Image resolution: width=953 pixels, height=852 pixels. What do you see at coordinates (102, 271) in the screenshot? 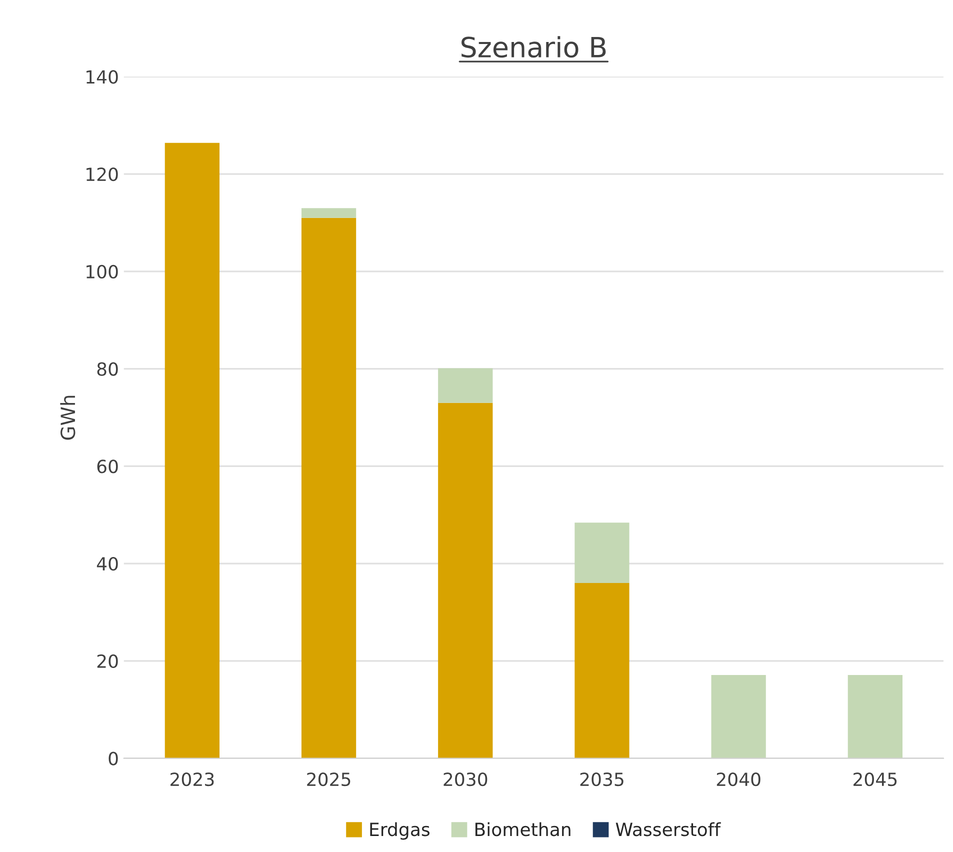
I see `y-tick-label: 100` at bounding box center [102, 271].